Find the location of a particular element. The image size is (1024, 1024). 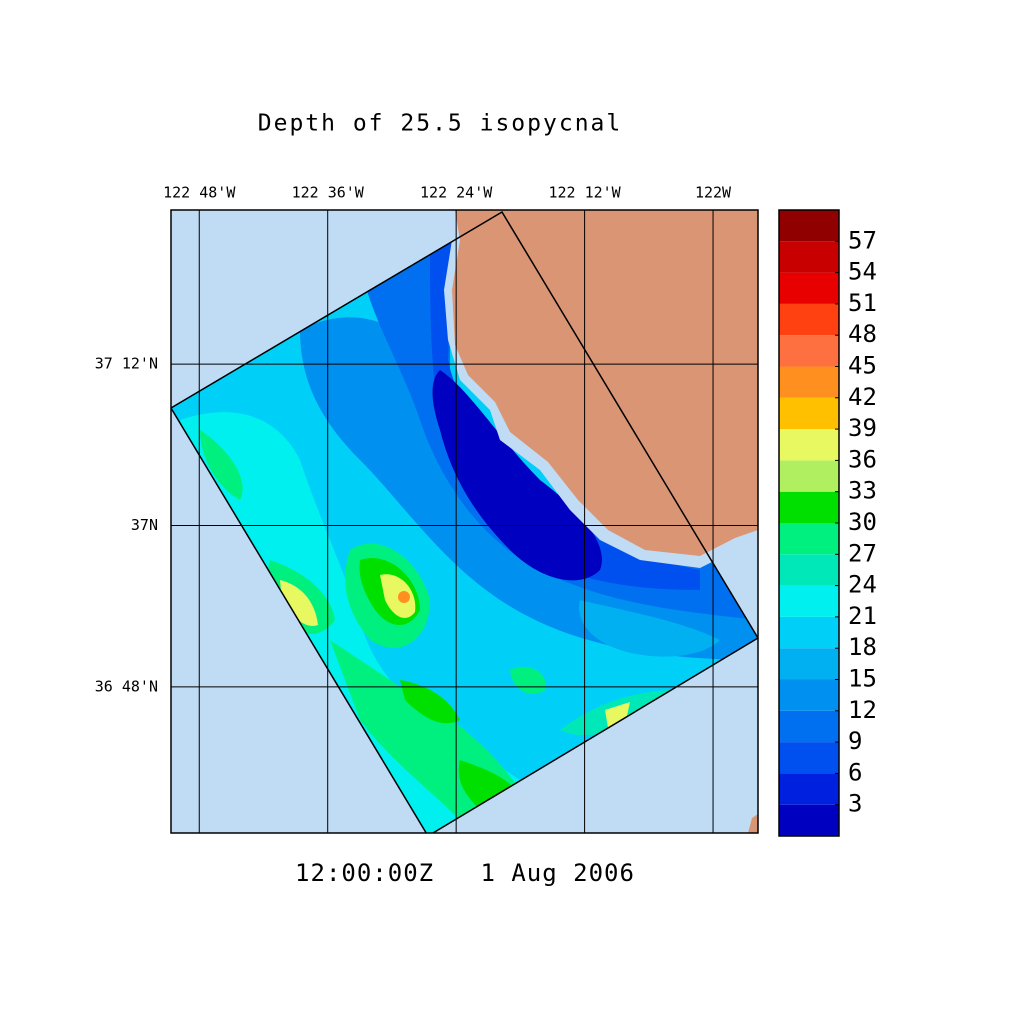

colorbar-label: 36 is located at coordinates (862, 459).